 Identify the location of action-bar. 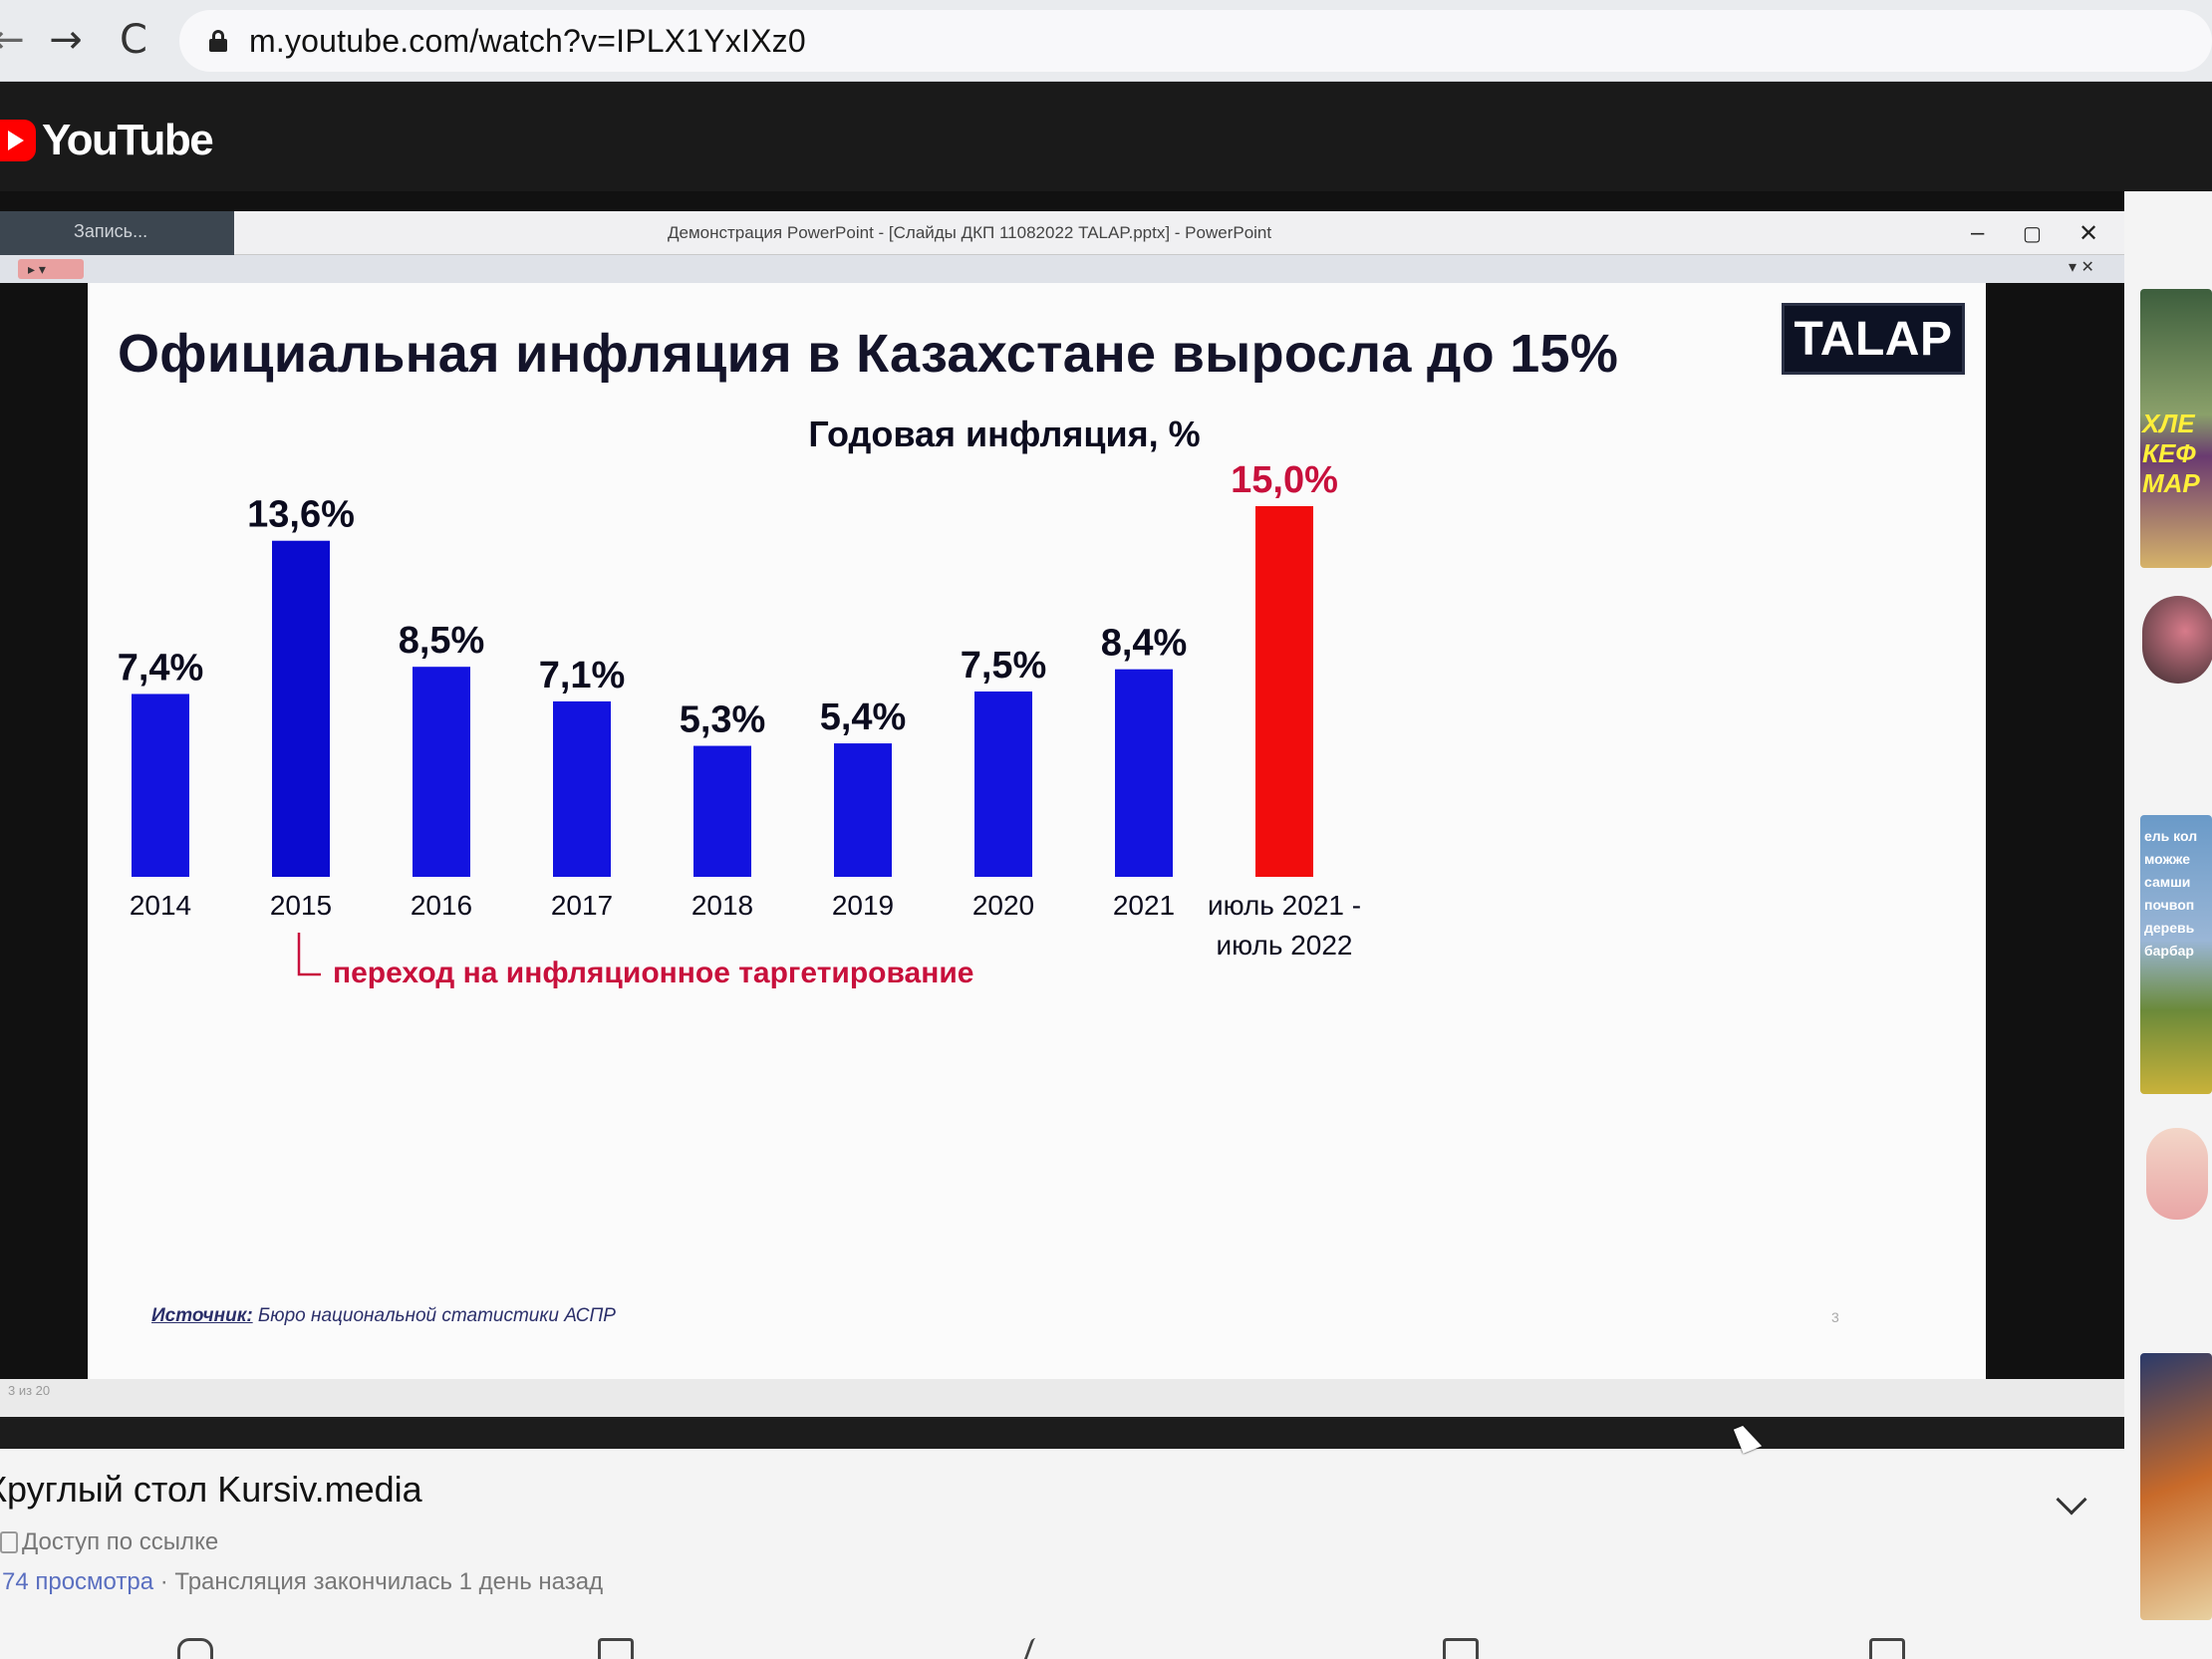
(1062, 1647).